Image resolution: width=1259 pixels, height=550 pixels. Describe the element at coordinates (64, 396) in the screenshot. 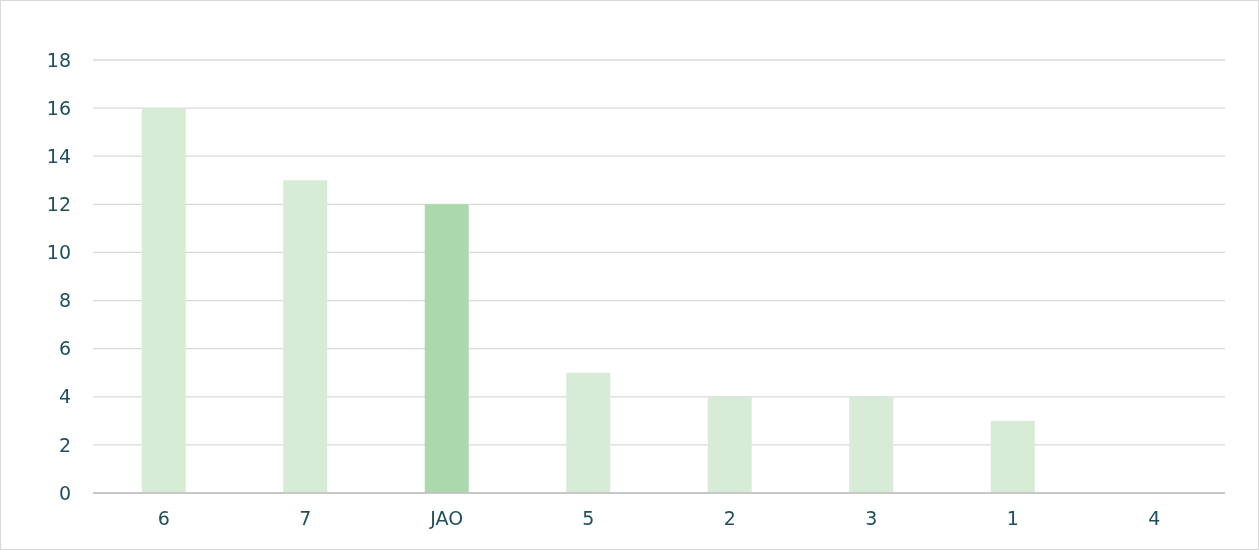

I see `y-tick-label: 4` at that location.